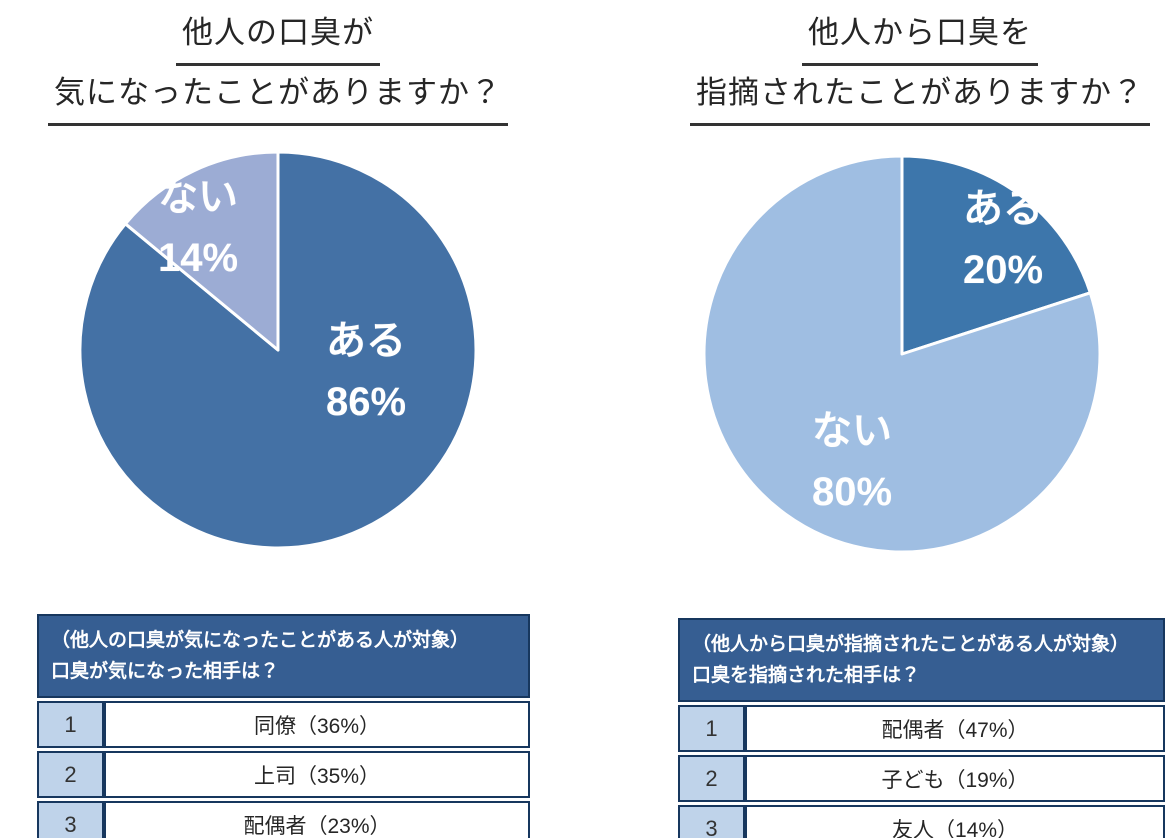 The width and height of the screenshot is (1170, 838). What do you see at coordinates (852, 462) in the screenshot?
I see `pie-right-label-nai: ない 80%` at bounding box center [852, 462].